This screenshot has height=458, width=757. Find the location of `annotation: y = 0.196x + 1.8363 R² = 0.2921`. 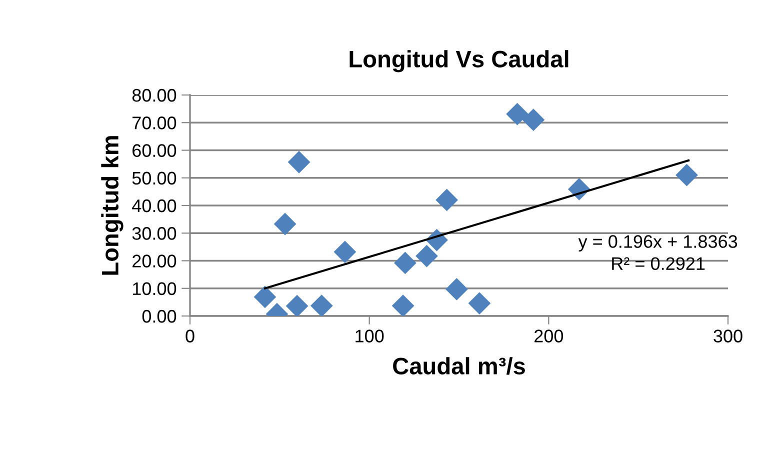

annotation: y = 0.196x + 1.8363 R² = 0.2921 is located at coordinates (658, 252).